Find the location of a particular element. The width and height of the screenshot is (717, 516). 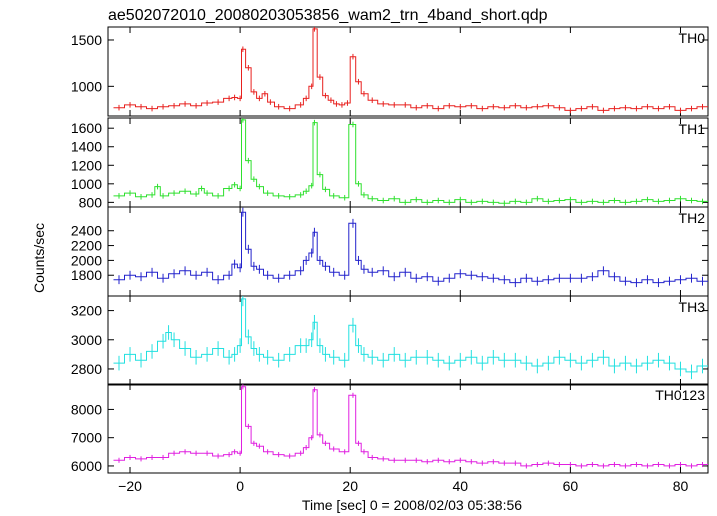

y-tick-label: 2400 is located at coordinates (86, 231).